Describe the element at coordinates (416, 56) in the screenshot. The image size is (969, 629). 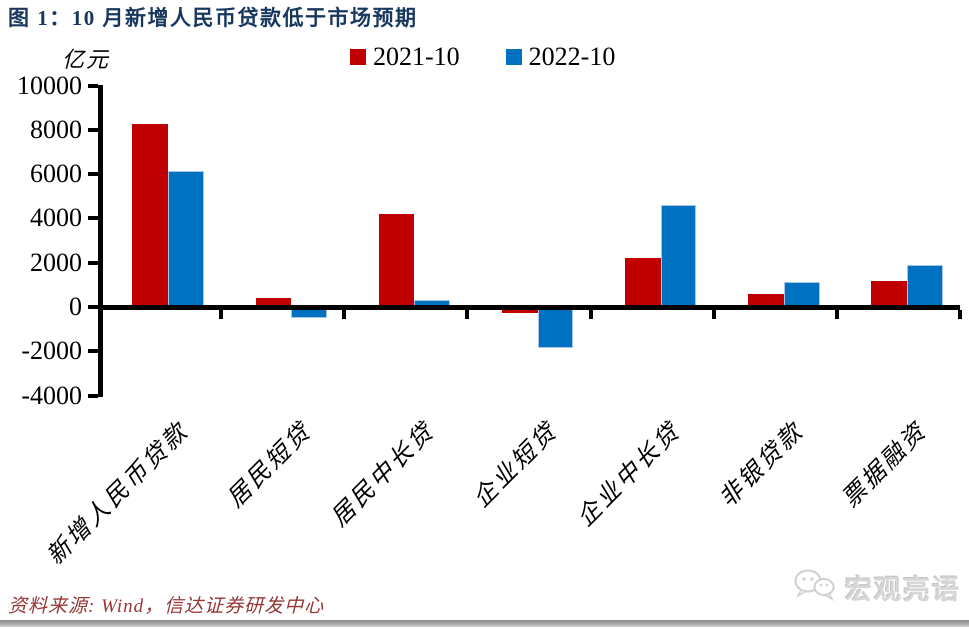
I see `legend-label: 2021-10` at that location.